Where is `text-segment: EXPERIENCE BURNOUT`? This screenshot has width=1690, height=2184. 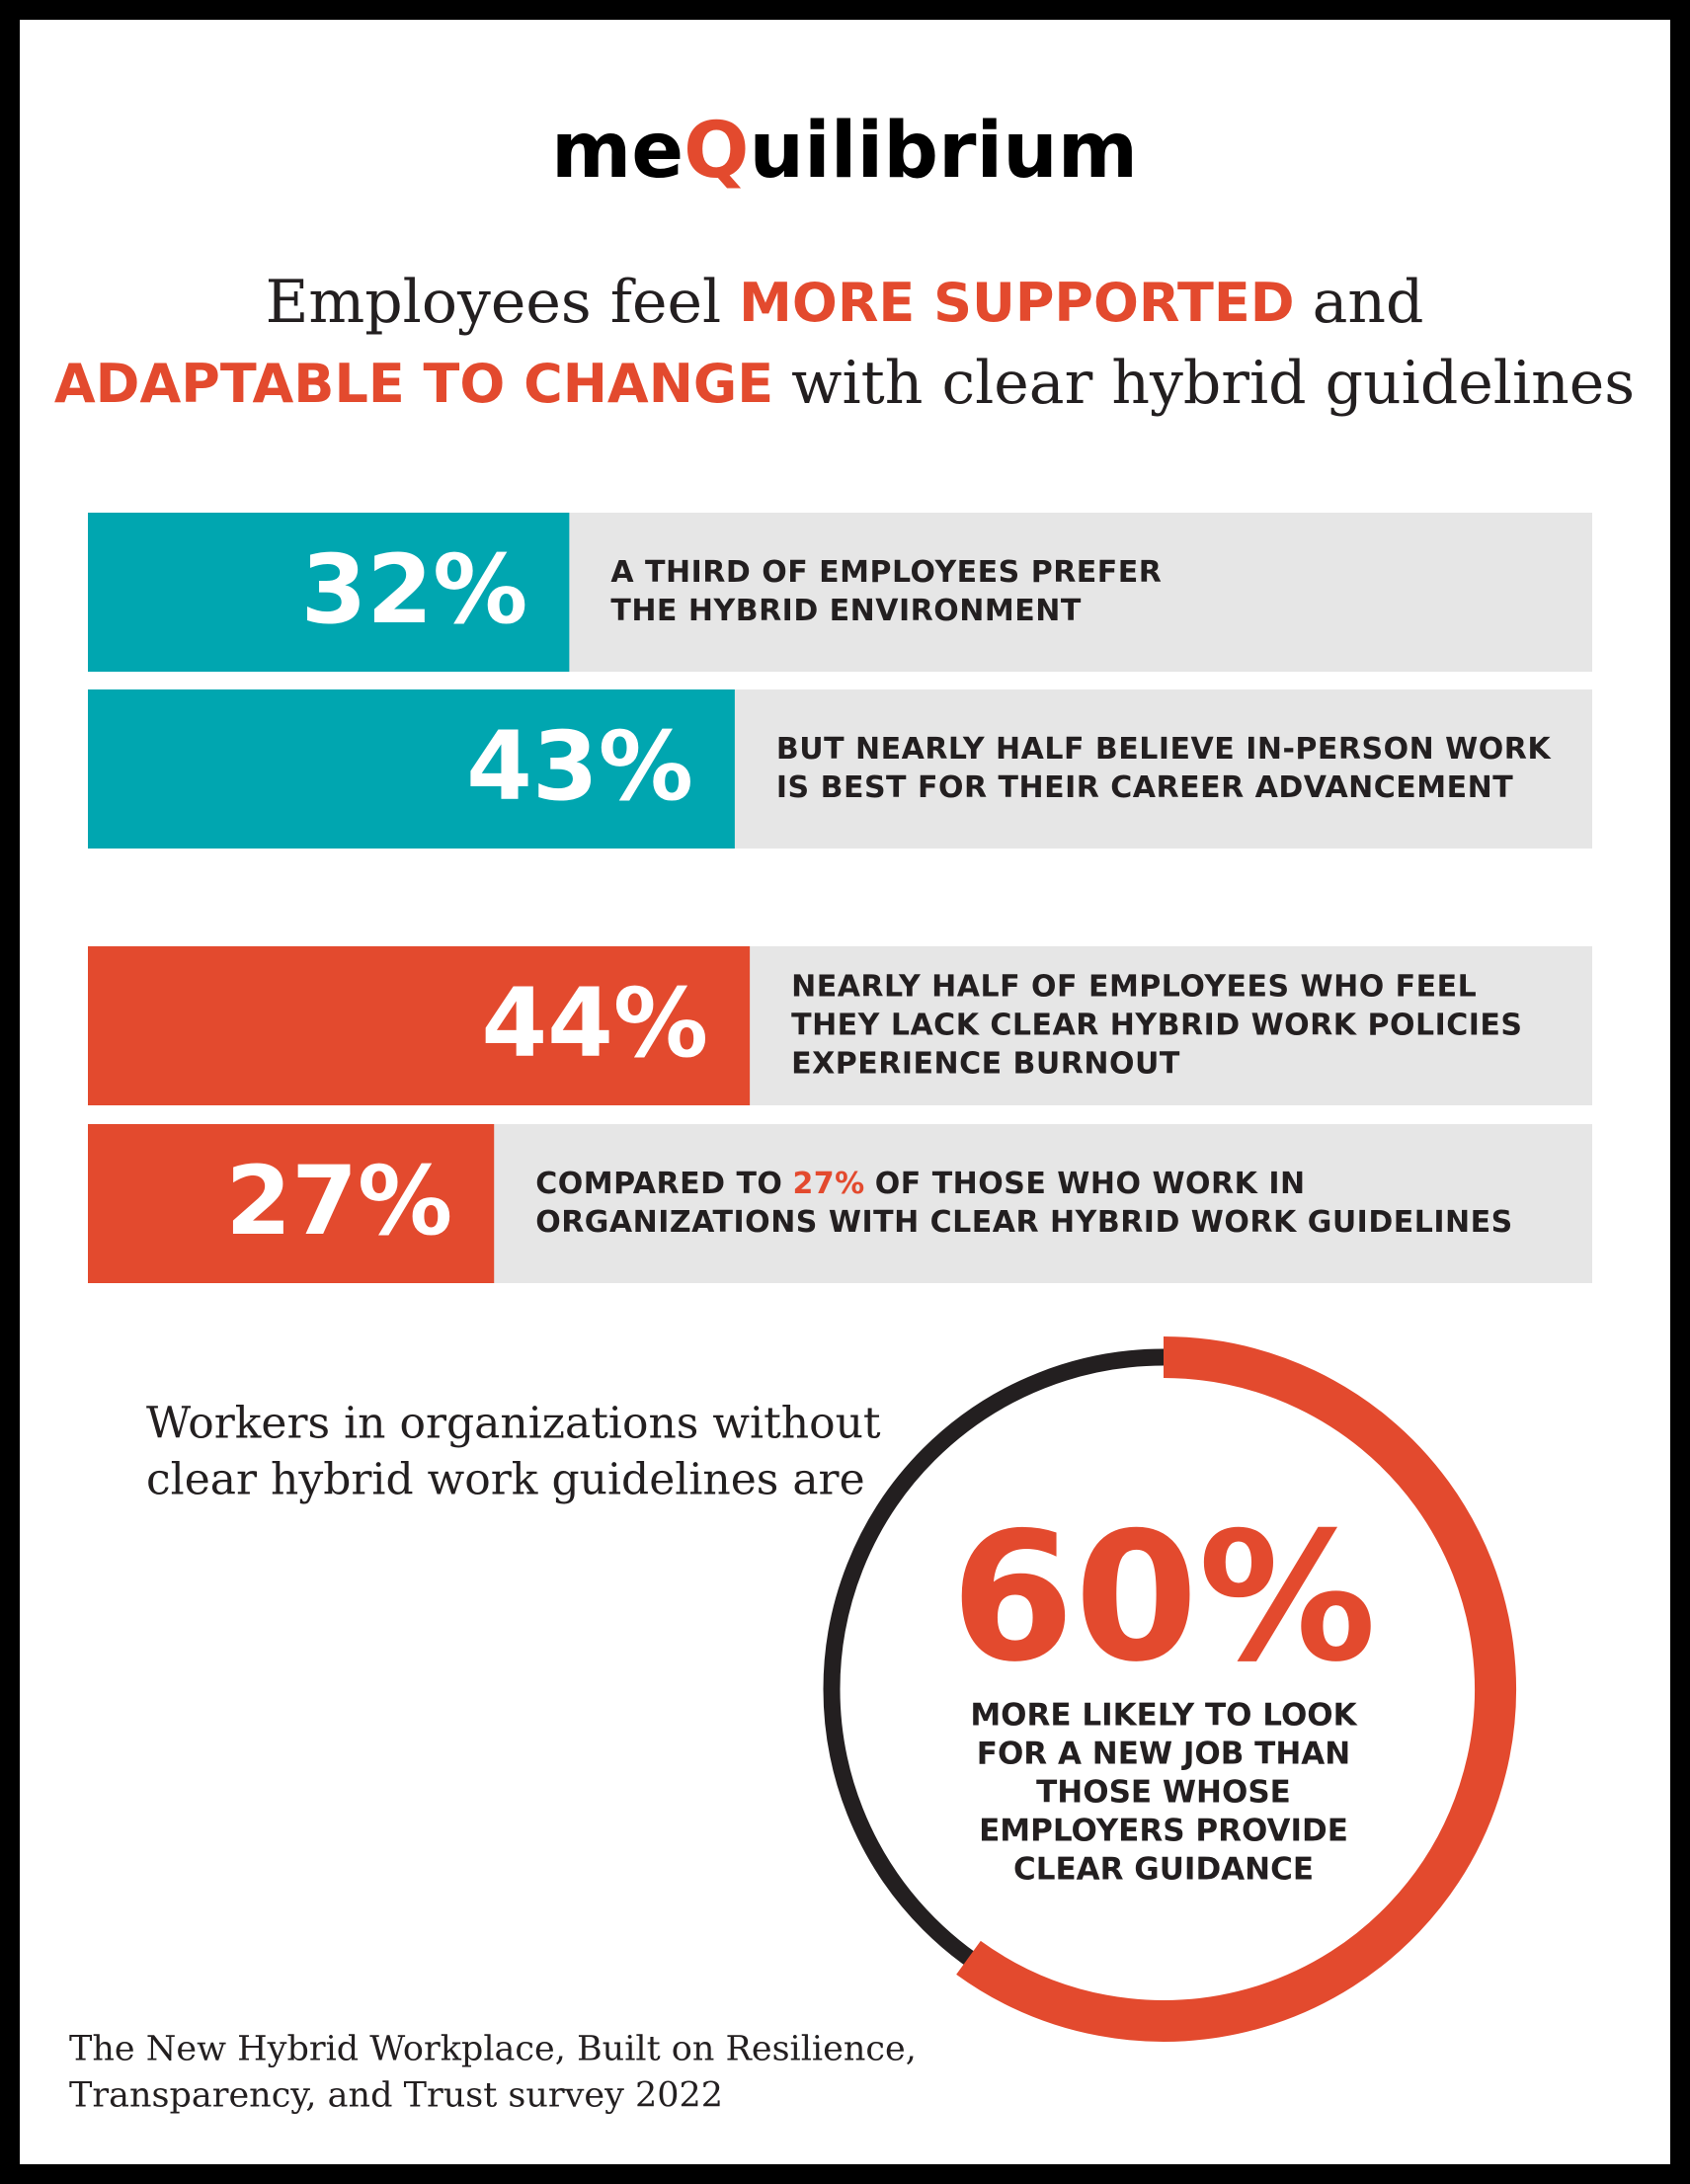 text-segment: EXPERIENCE BURNOUT is located at coordinates (986, 1063).